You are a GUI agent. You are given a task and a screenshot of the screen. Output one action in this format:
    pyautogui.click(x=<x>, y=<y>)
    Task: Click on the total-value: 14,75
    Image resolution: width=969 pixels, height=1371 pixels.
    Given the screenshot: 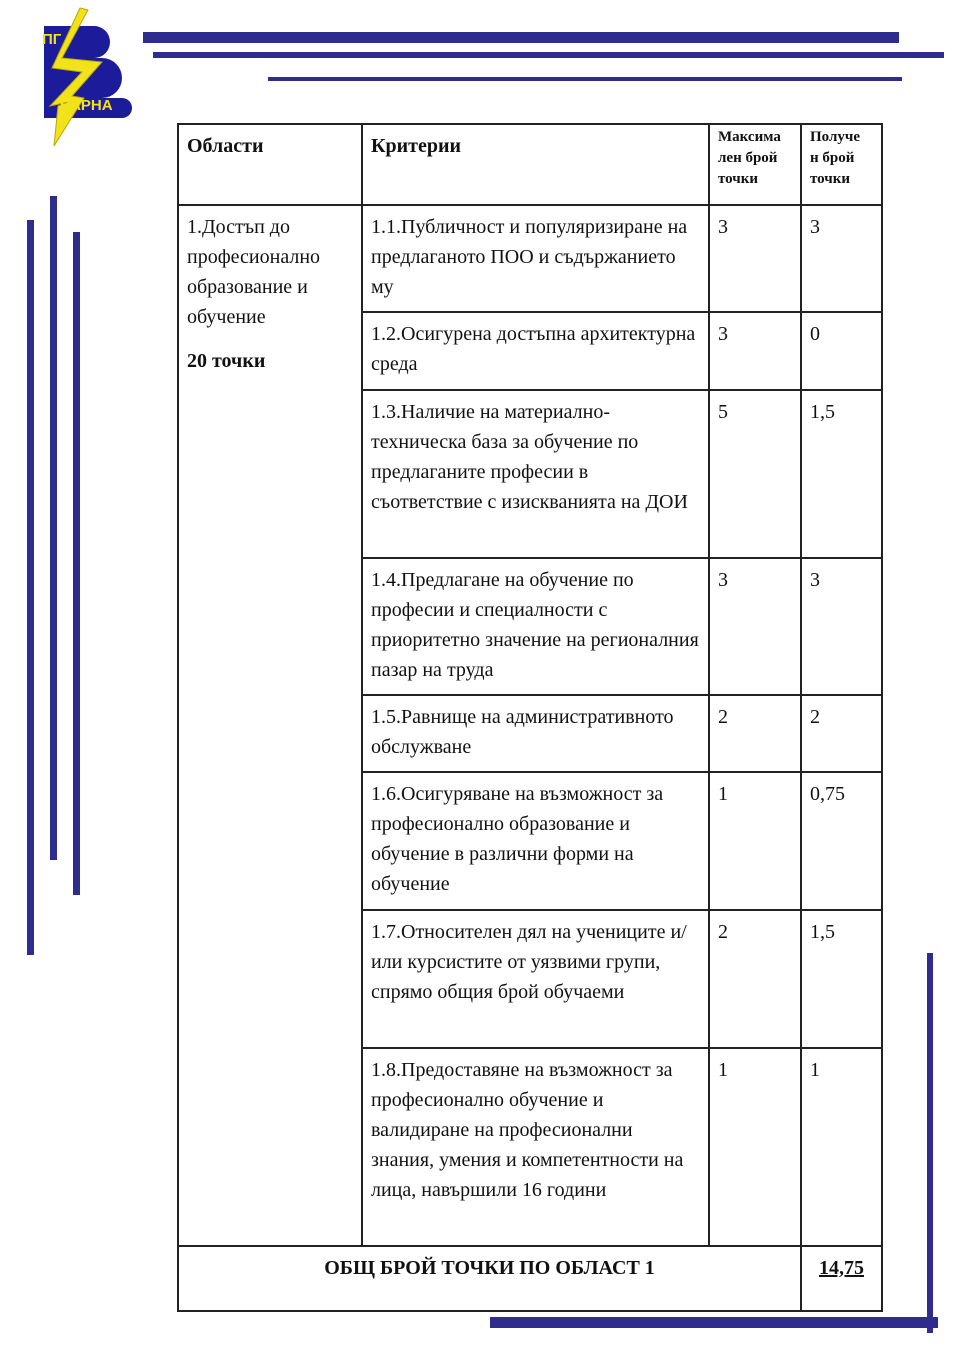 What is the action you would take?
    pyautogui.click(x=841, y=1278)
    